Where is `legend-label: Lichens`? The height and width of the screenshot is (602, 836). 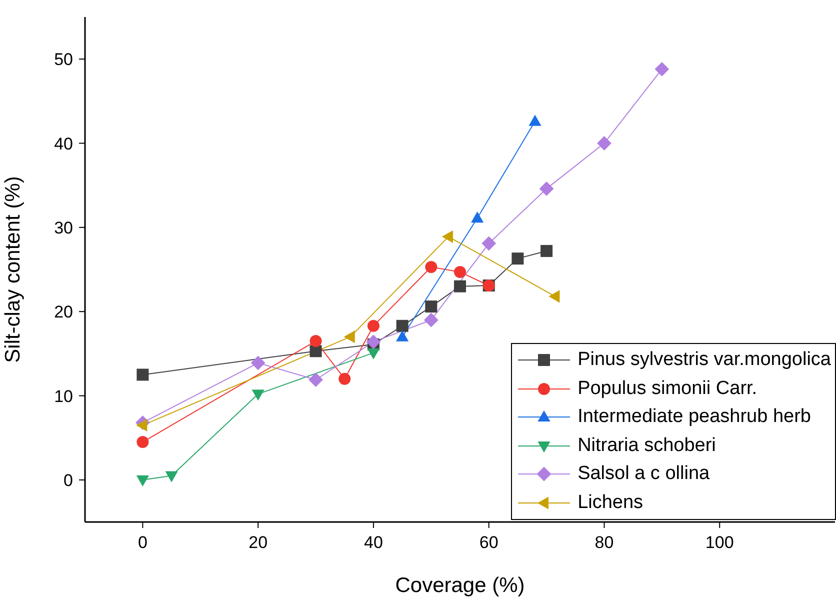 legend-label: Lichens is located at coordinates (611, 503).